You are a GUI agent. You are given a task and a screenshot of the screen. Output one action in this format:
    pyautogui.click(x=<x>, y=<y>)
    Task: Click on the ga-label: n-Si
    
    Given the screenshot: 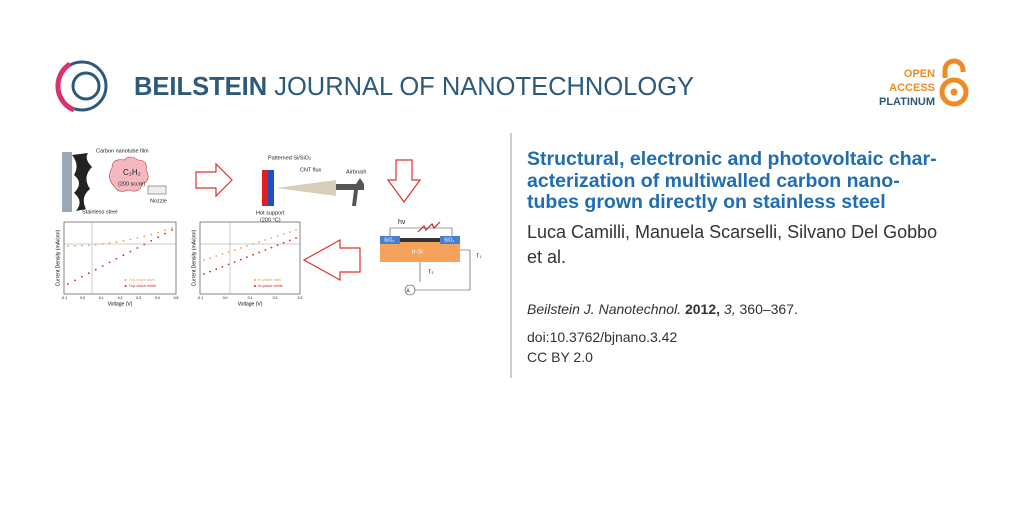 What is the action you would take?
    pyautogui.click(x=417, y=253)
    